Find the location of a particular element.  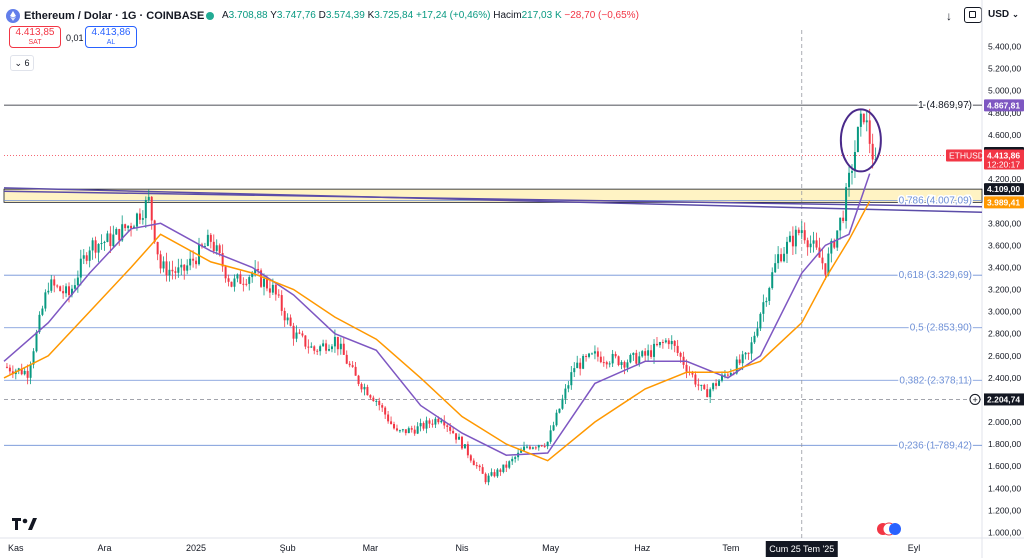

crosshair-price-label: 2.204,74 is located at coordinates (1003, 399).